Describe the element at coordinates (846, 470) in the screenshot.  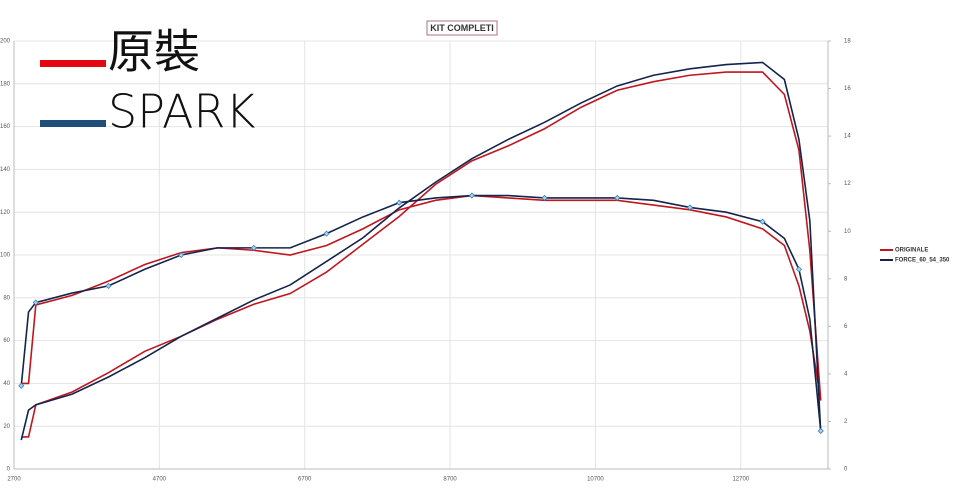
I see `y2-tick-label: 0` at that location.